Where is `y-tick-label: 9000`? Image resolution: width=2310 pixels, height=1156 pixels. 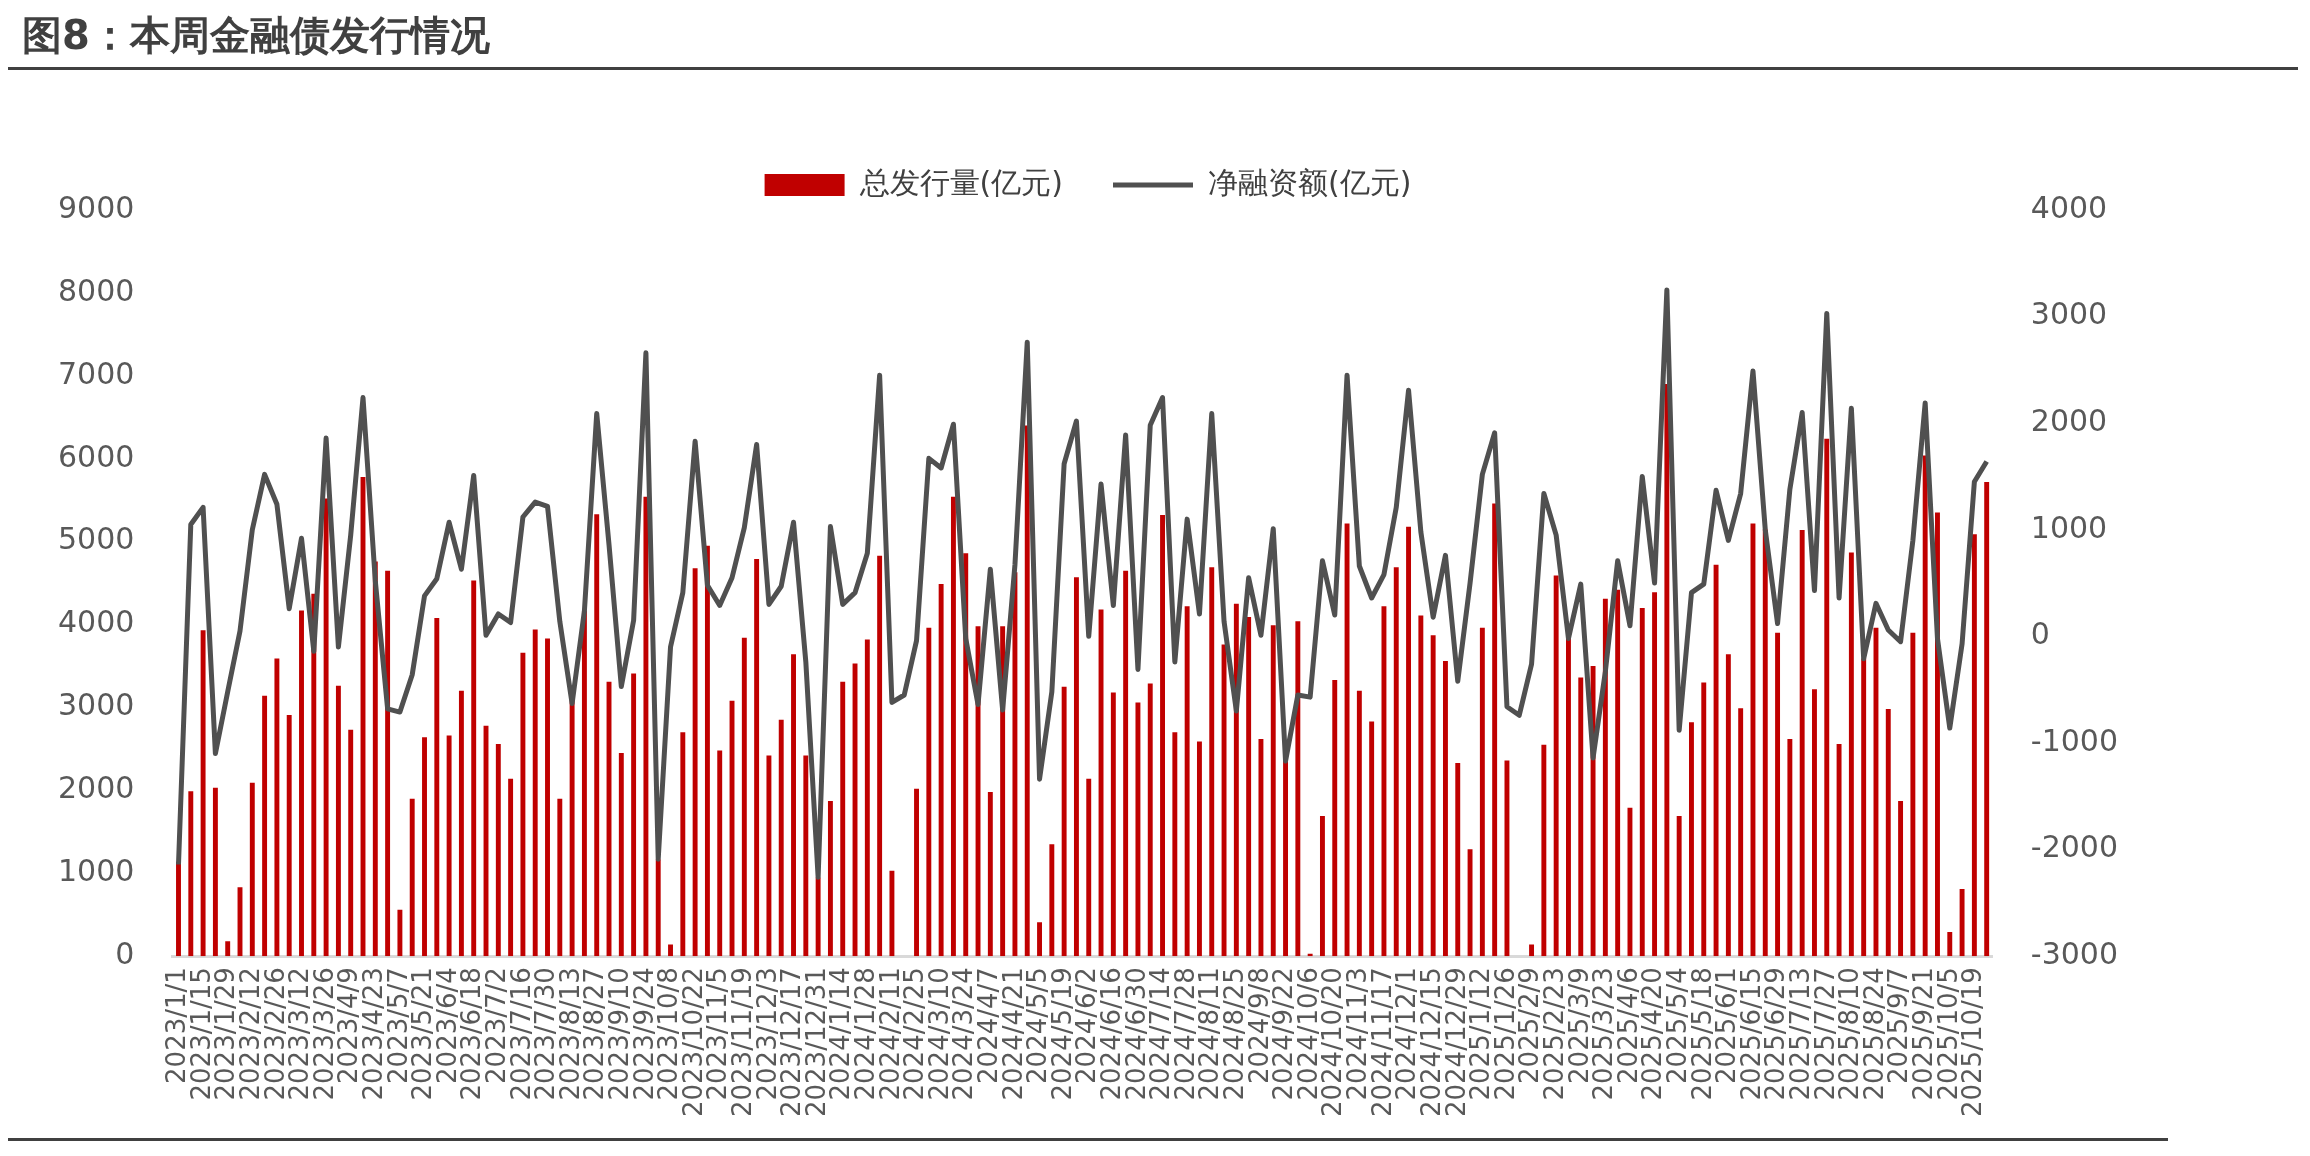 y-tick-label: 9000 is located at coordinates (96, 207).